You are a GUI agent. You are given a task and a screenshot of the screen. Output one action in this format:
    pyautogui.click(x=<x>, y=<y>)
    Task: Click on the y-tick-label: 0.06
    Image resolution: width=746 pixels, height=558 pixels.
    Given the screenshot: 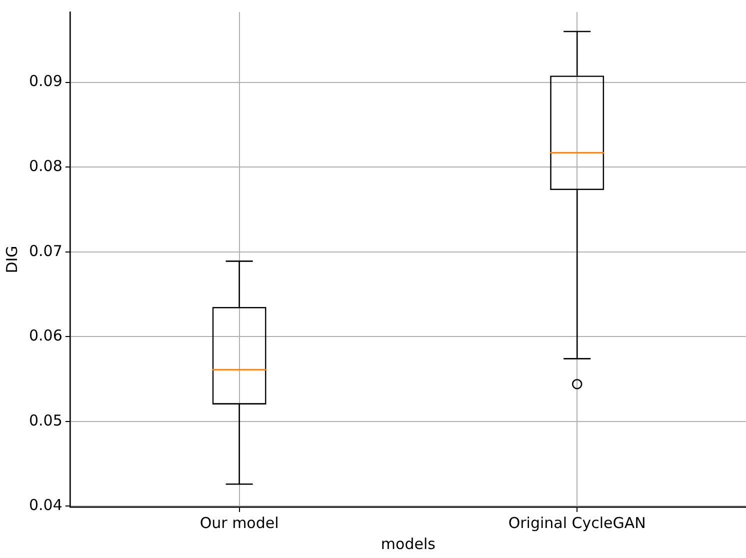 What is the action you would take?
    pyautogui.click(x=45, y=335)
    